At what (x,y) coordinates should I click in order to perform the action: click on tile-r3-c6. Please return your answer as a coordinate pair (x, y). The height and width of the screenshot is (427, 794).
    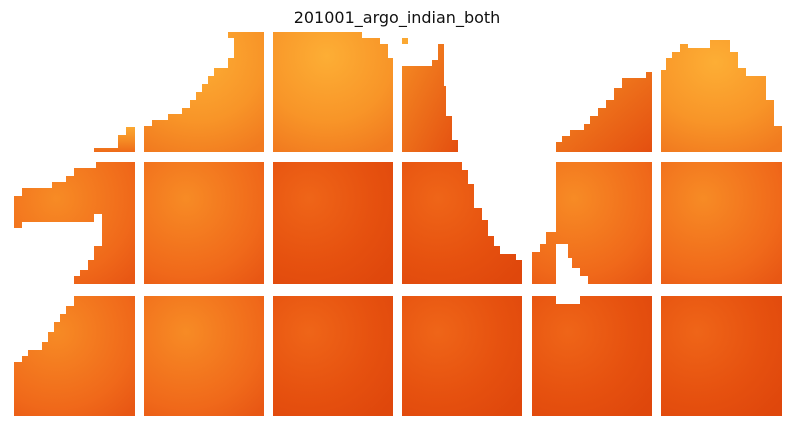
    Looking at the image, I should click on (721, 356).